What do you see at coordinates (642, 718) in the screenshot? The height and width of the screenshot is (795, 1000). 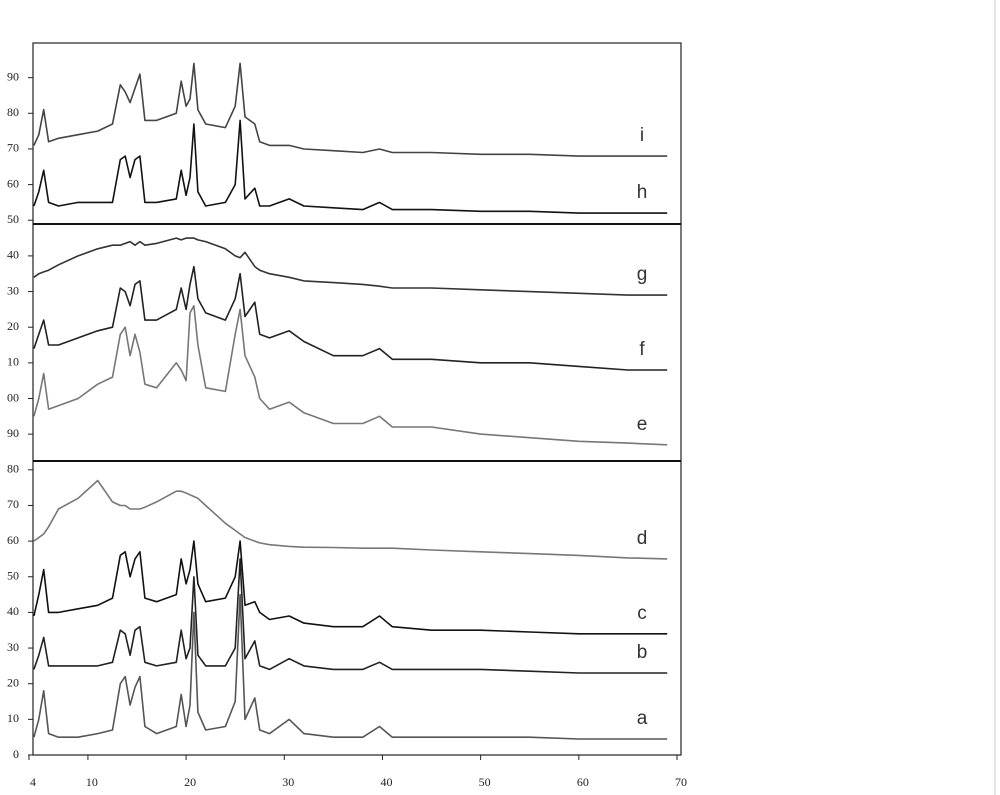 I see `series-label: a` at bounding box center [642, 718].